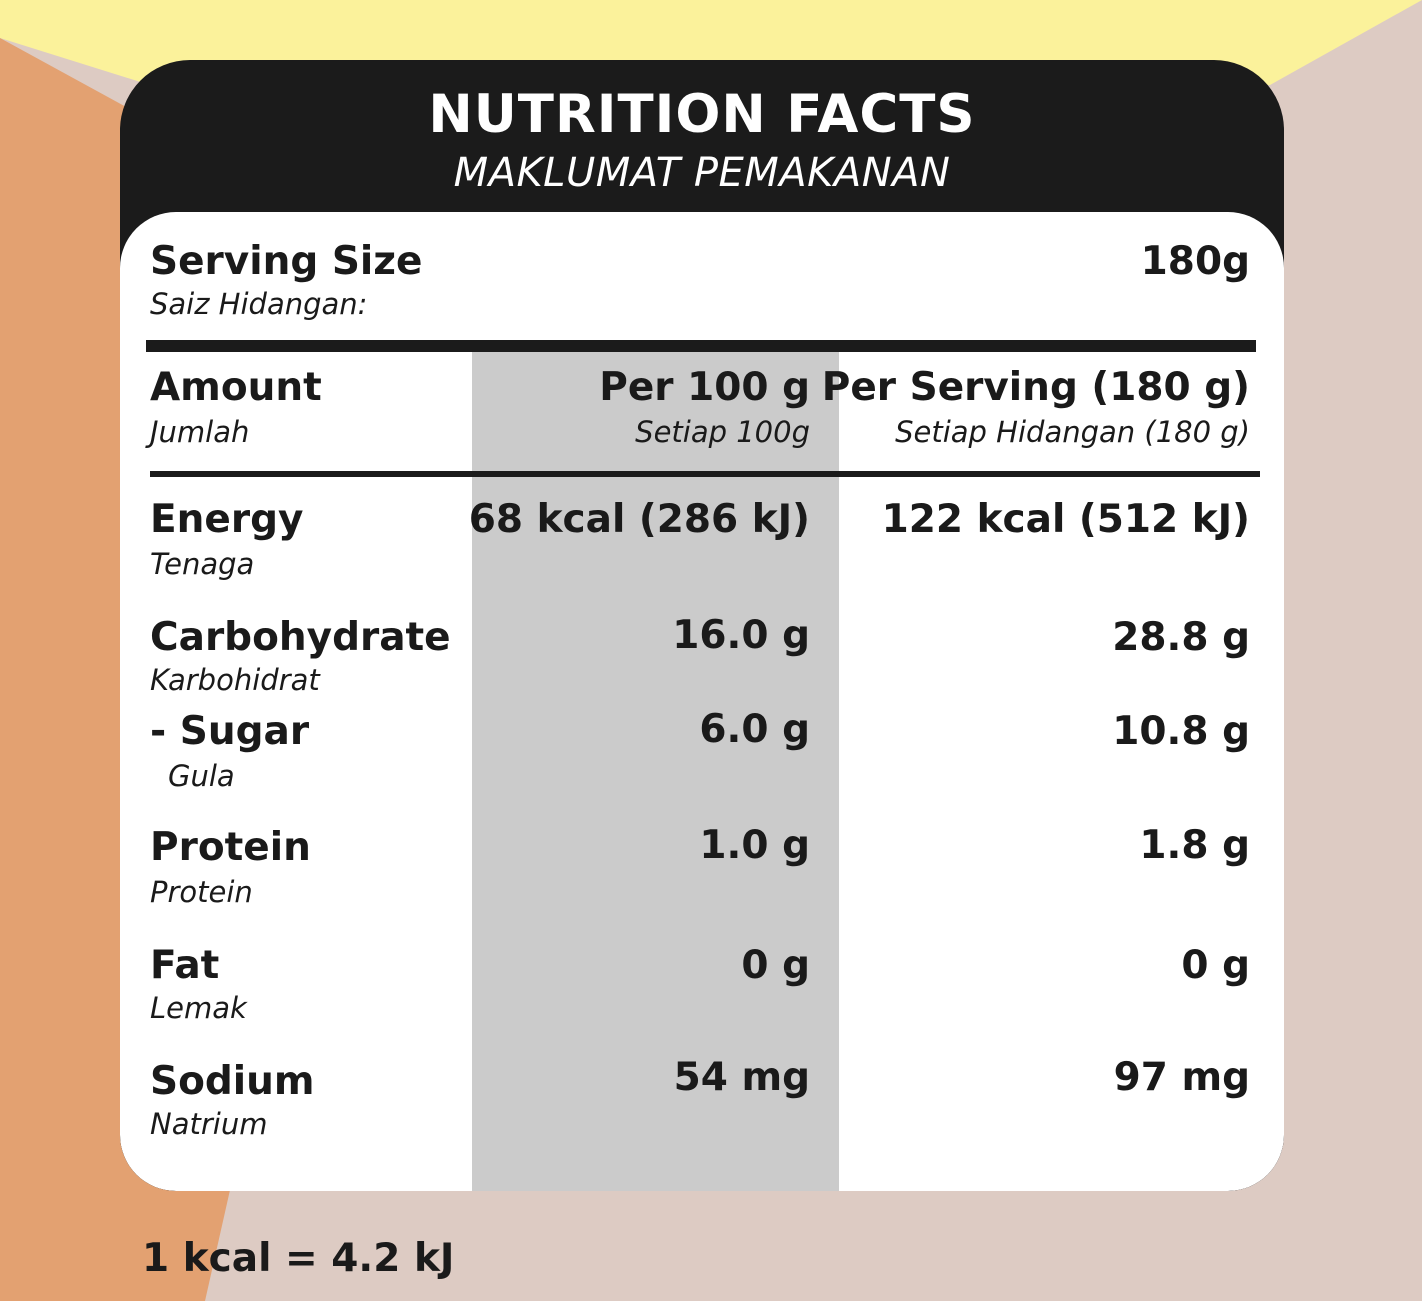  What do you see at coordinates (1181, 637) in the screenshot?
I see `row-carbohydrate-perserving: 28.8 g` at bounding box center [1181, 637].